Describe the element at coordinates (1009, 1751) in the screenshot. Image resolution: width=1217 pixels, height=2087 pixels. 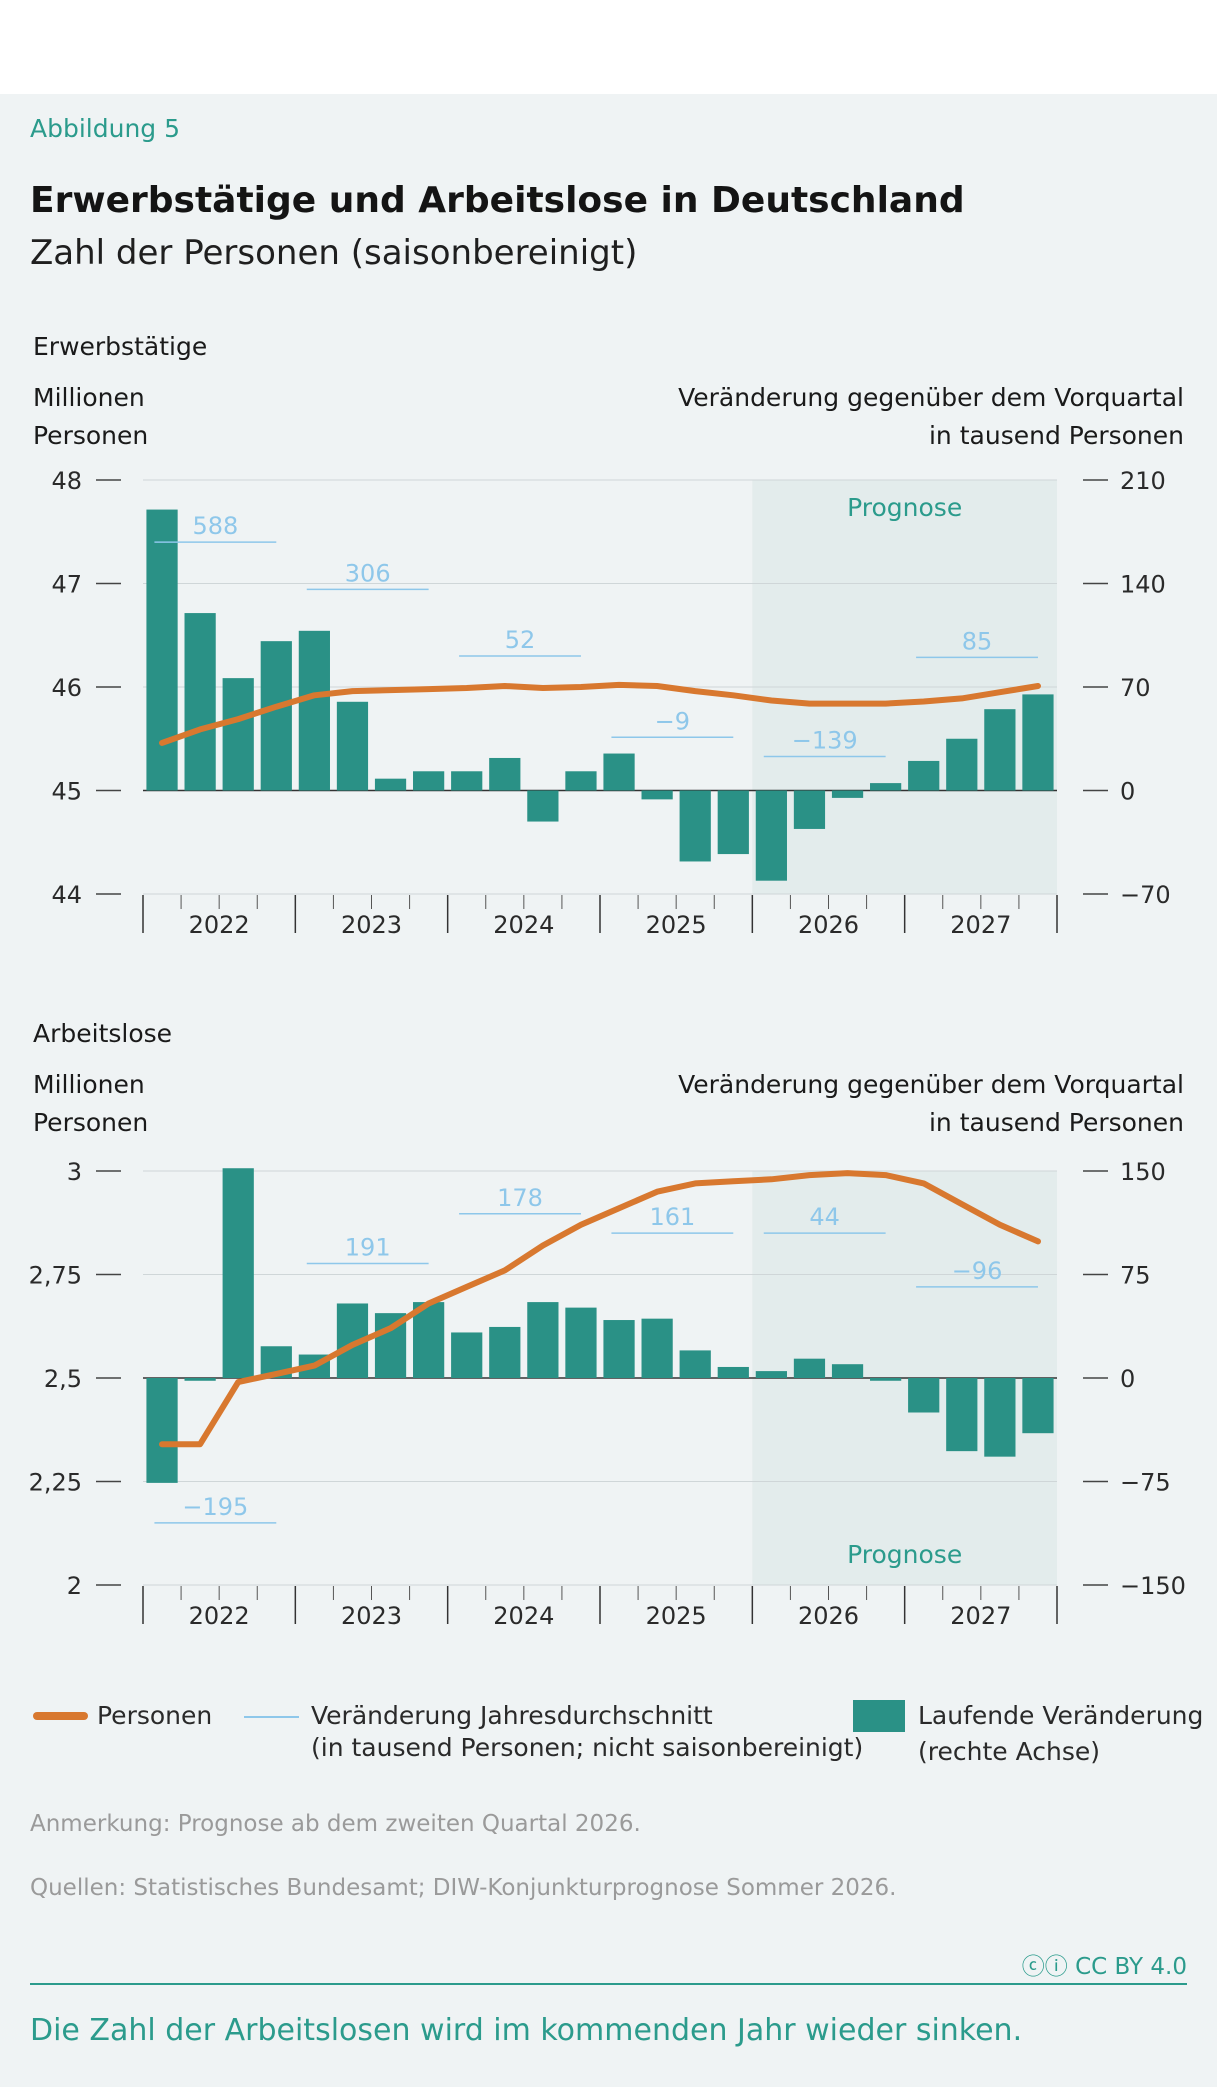
I see `legend-bar-label-2: (rechte Achse)` at that location.